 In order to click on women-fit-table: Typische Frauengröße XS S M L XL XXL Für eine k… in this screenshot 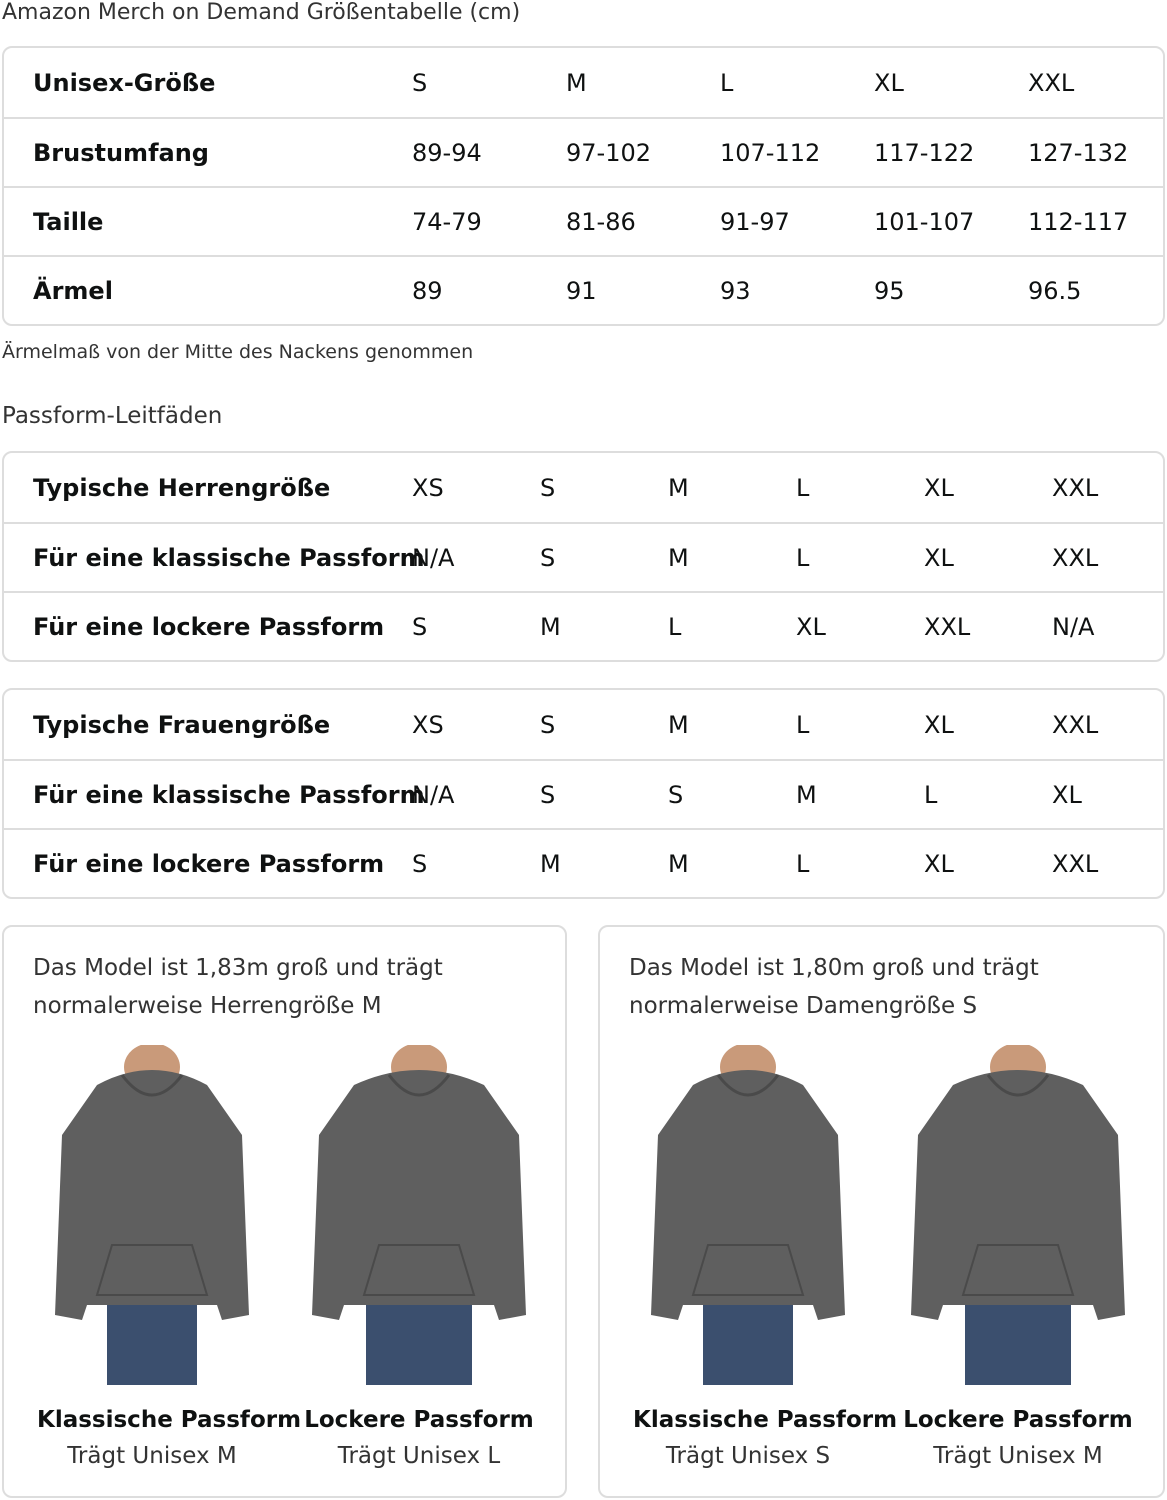, I will do `click(583, 793)`.